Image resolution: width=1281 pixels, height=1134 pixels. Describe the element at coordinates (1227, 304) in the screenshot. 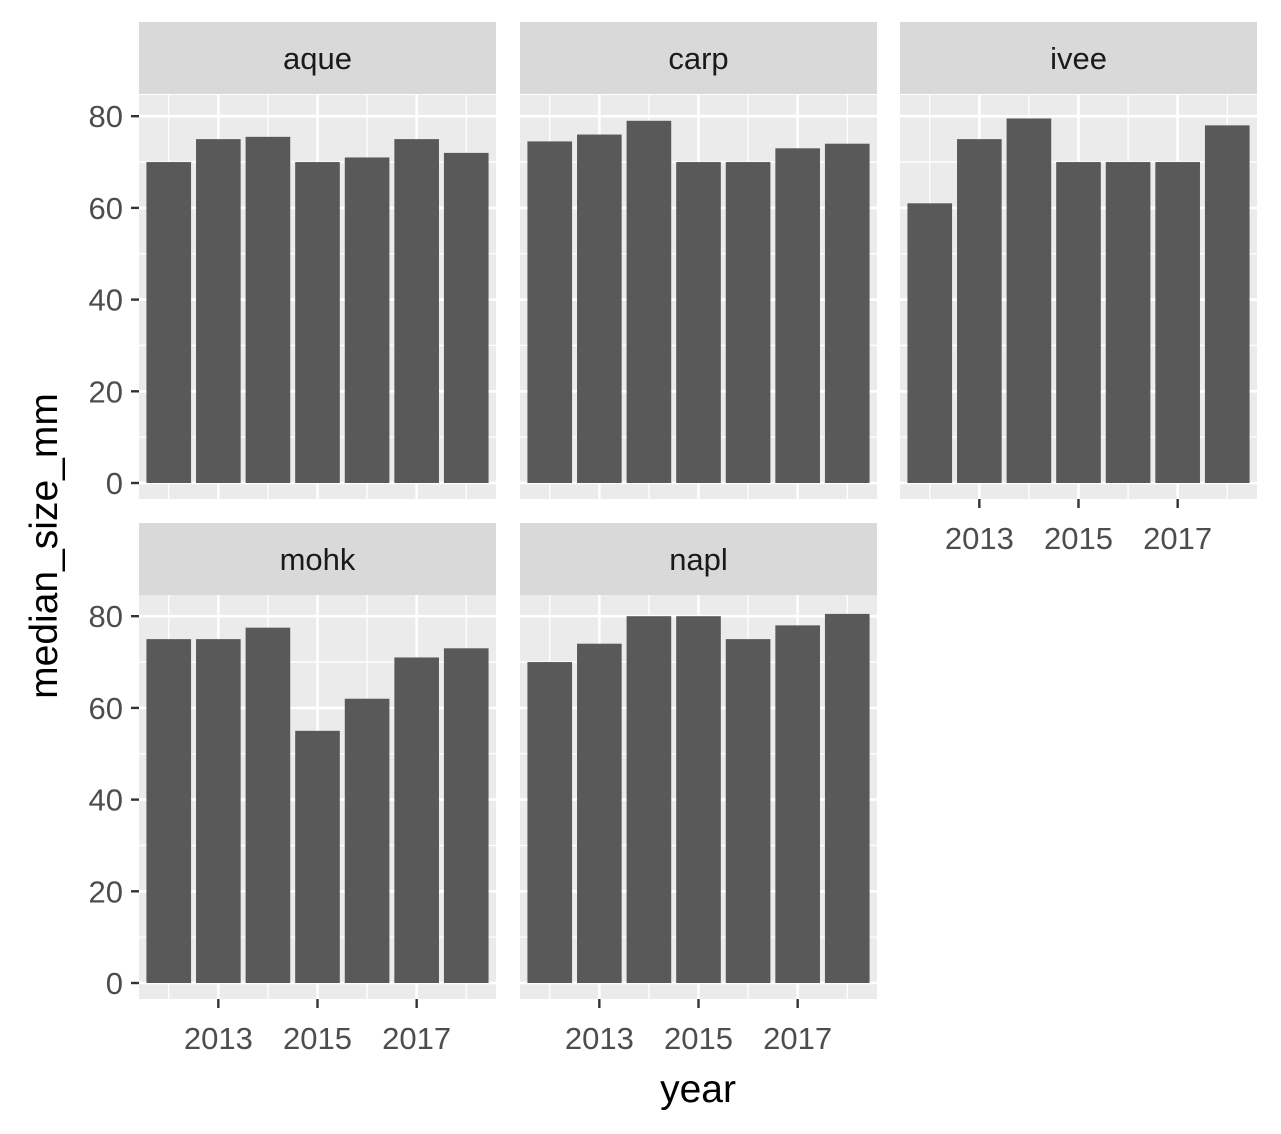

I see `bar-ivee-2018` at that location.